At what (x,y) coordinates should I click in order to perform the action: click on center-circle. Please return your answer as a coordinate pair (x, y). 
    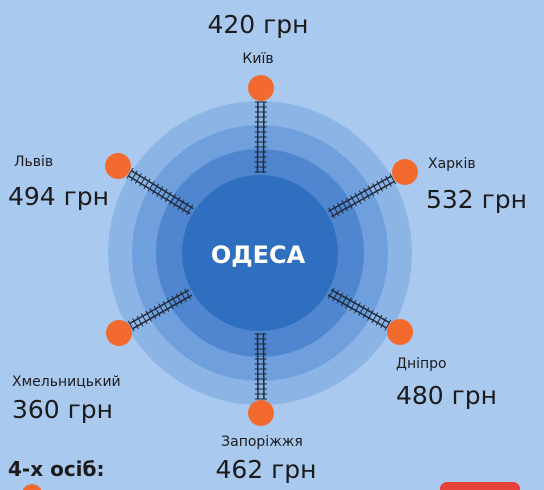
    Looking at the image, I should click on (260, 253).